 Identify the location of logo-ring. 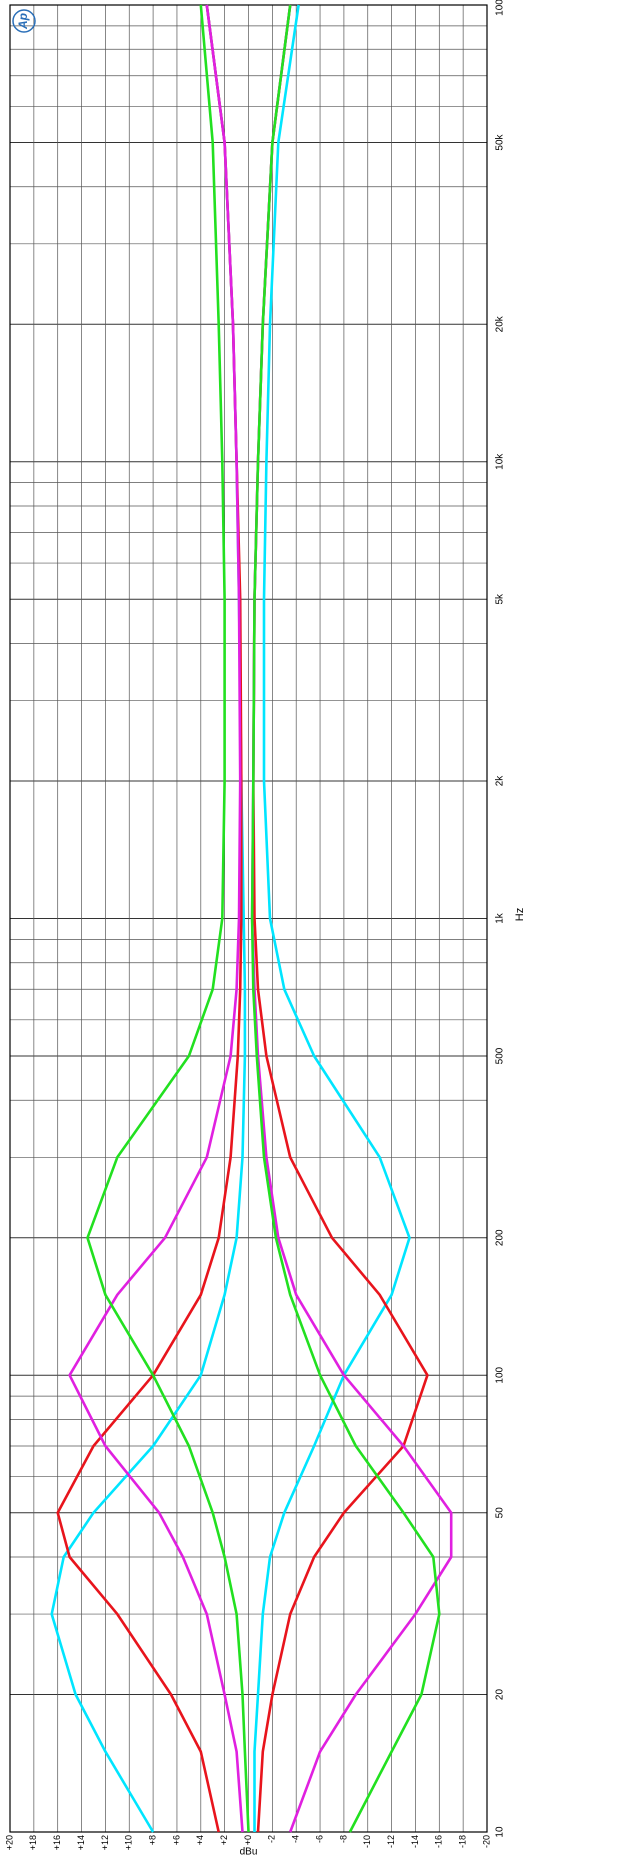
(24, 21).